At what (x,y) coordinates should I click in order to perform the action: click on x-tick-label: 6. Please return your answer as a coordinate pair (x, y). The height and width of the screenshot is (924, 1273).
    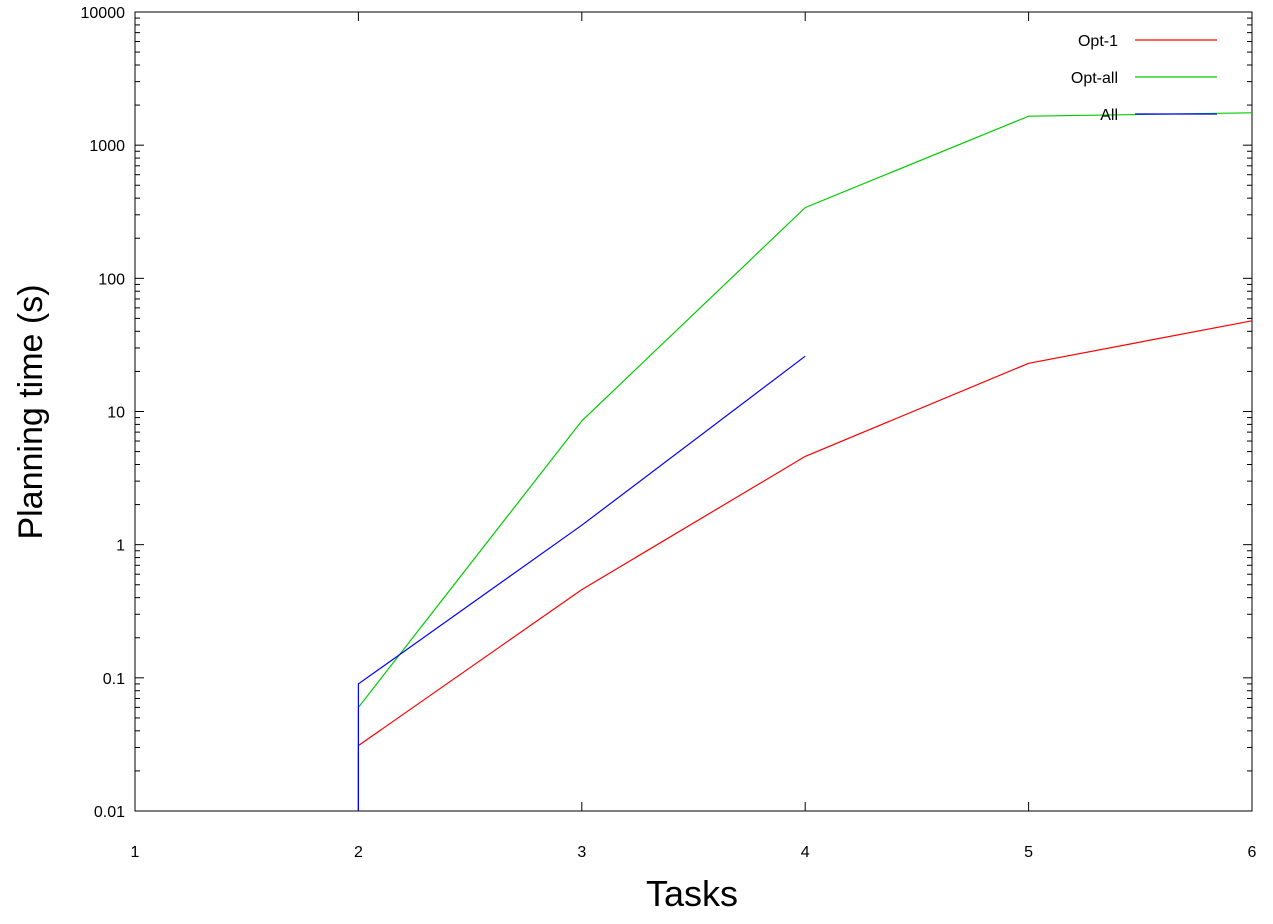
    Looking at the image, I should click on (1252, 852).